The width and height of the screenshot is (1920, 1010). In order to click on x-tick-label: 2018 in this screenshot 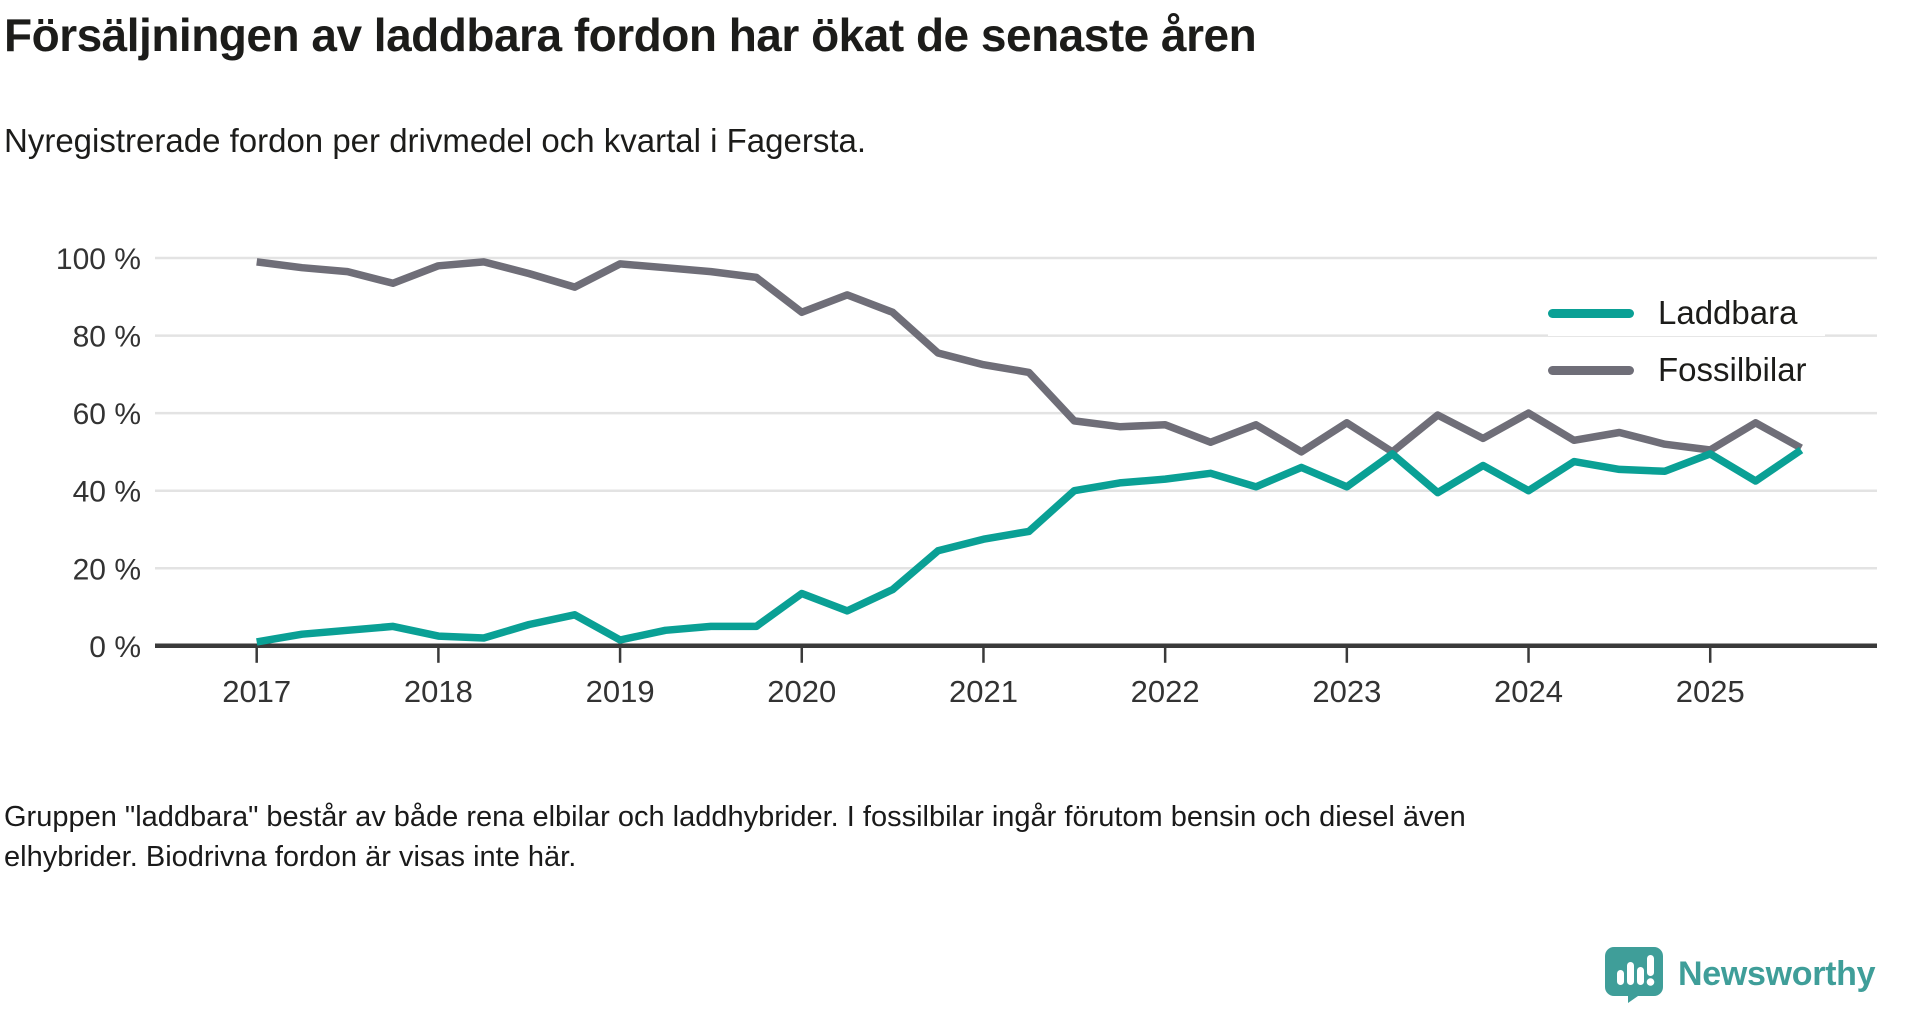, I will do `click(438, 691)`.